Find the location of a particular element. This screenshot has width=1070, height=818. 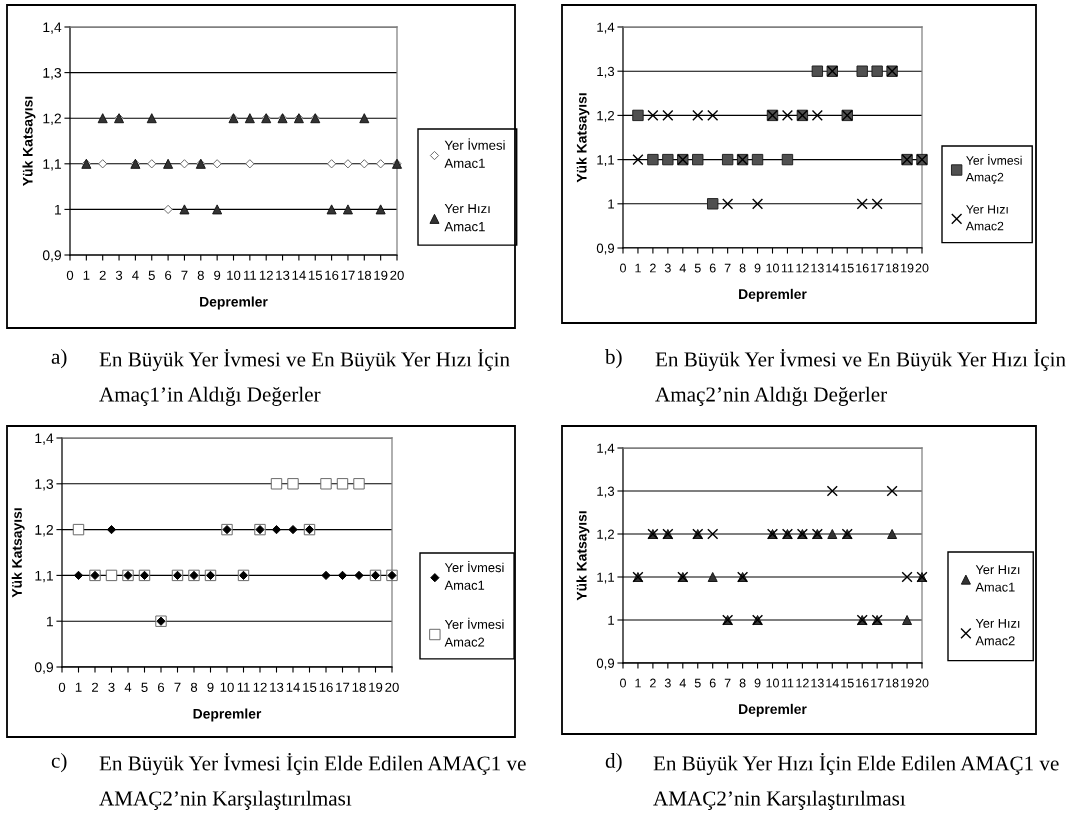

legend-label: Yer İvmesi Amaç2 is located at coordinates (993, 169).